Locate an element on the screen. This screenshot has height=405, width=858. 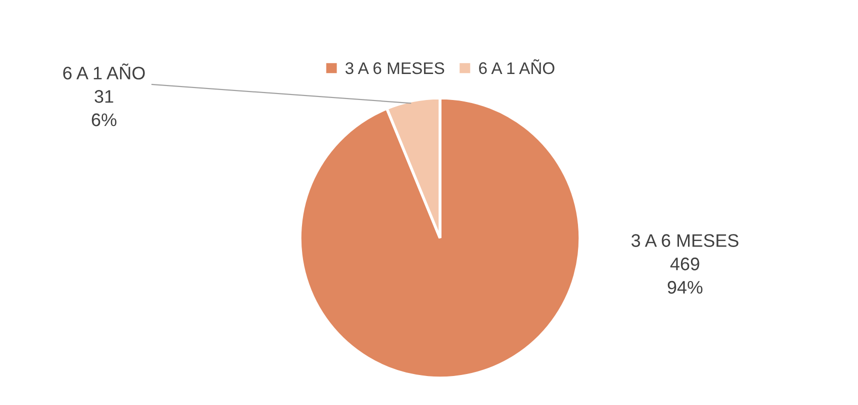
data-label: 31 6% is located at coordinates (104, 108).